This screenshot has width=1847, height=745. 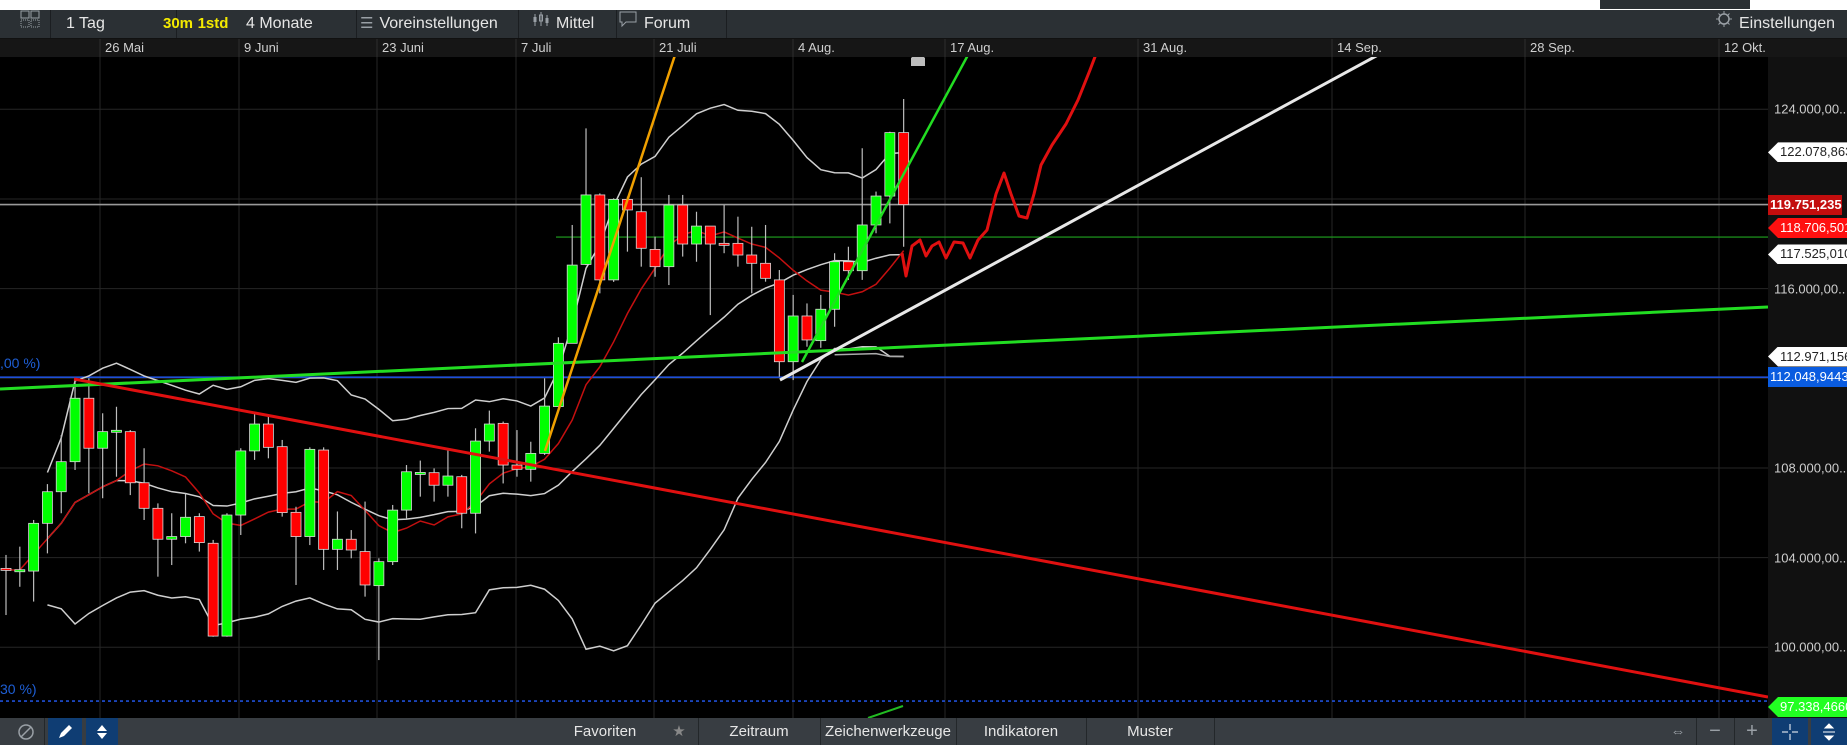 What do you see at coordinates (296, 24) in the screenshot?
I see `range-button: 4 Monate` at bounding box center [296, 24].